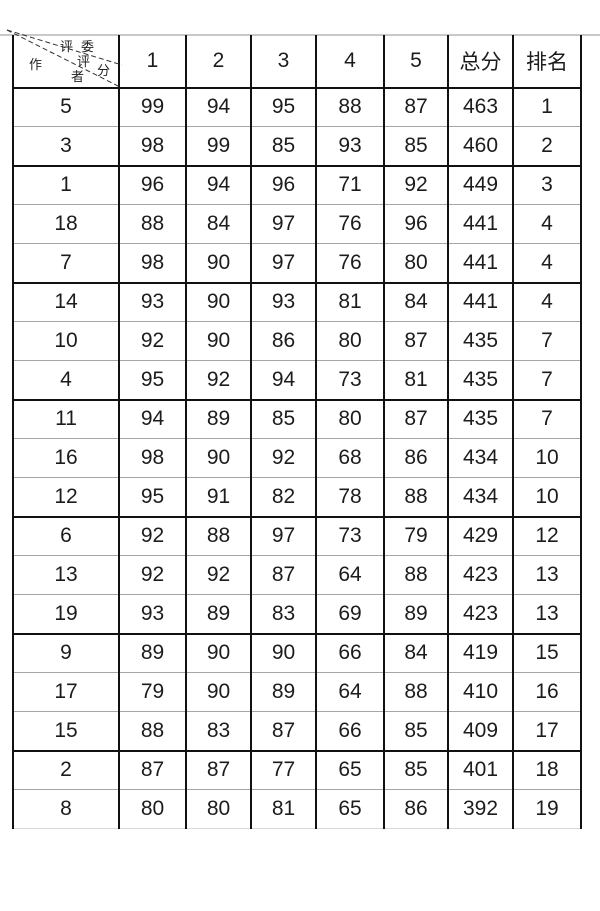 This screenshot has height=911, width=600. Describe the element at coordinates (66, 146) in the screenshot. I see `author-cell: 3` at that location.